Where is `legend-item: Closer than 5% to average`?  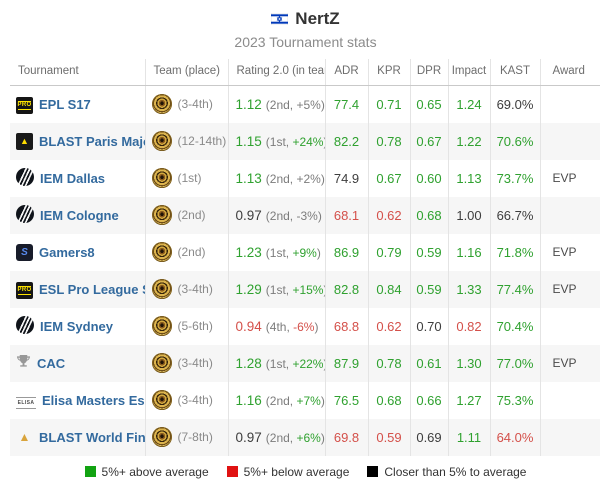 legend-item: Closer than 5% to average is located at coordinates (446, 472).